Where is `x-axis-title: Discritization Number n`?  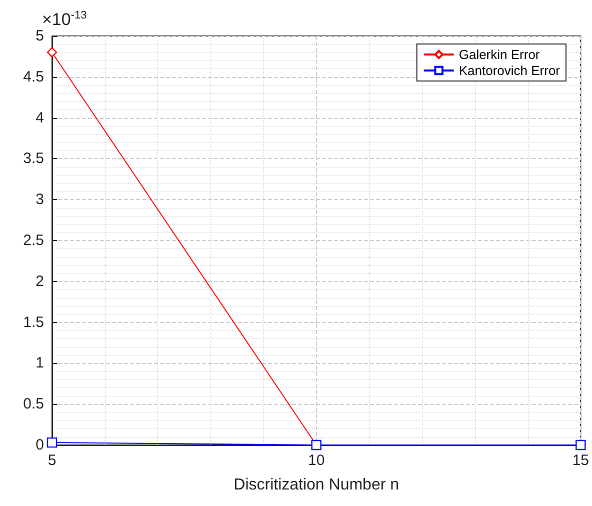
x-axis-title: Discritization Number n is located at coordinates (317, 485).